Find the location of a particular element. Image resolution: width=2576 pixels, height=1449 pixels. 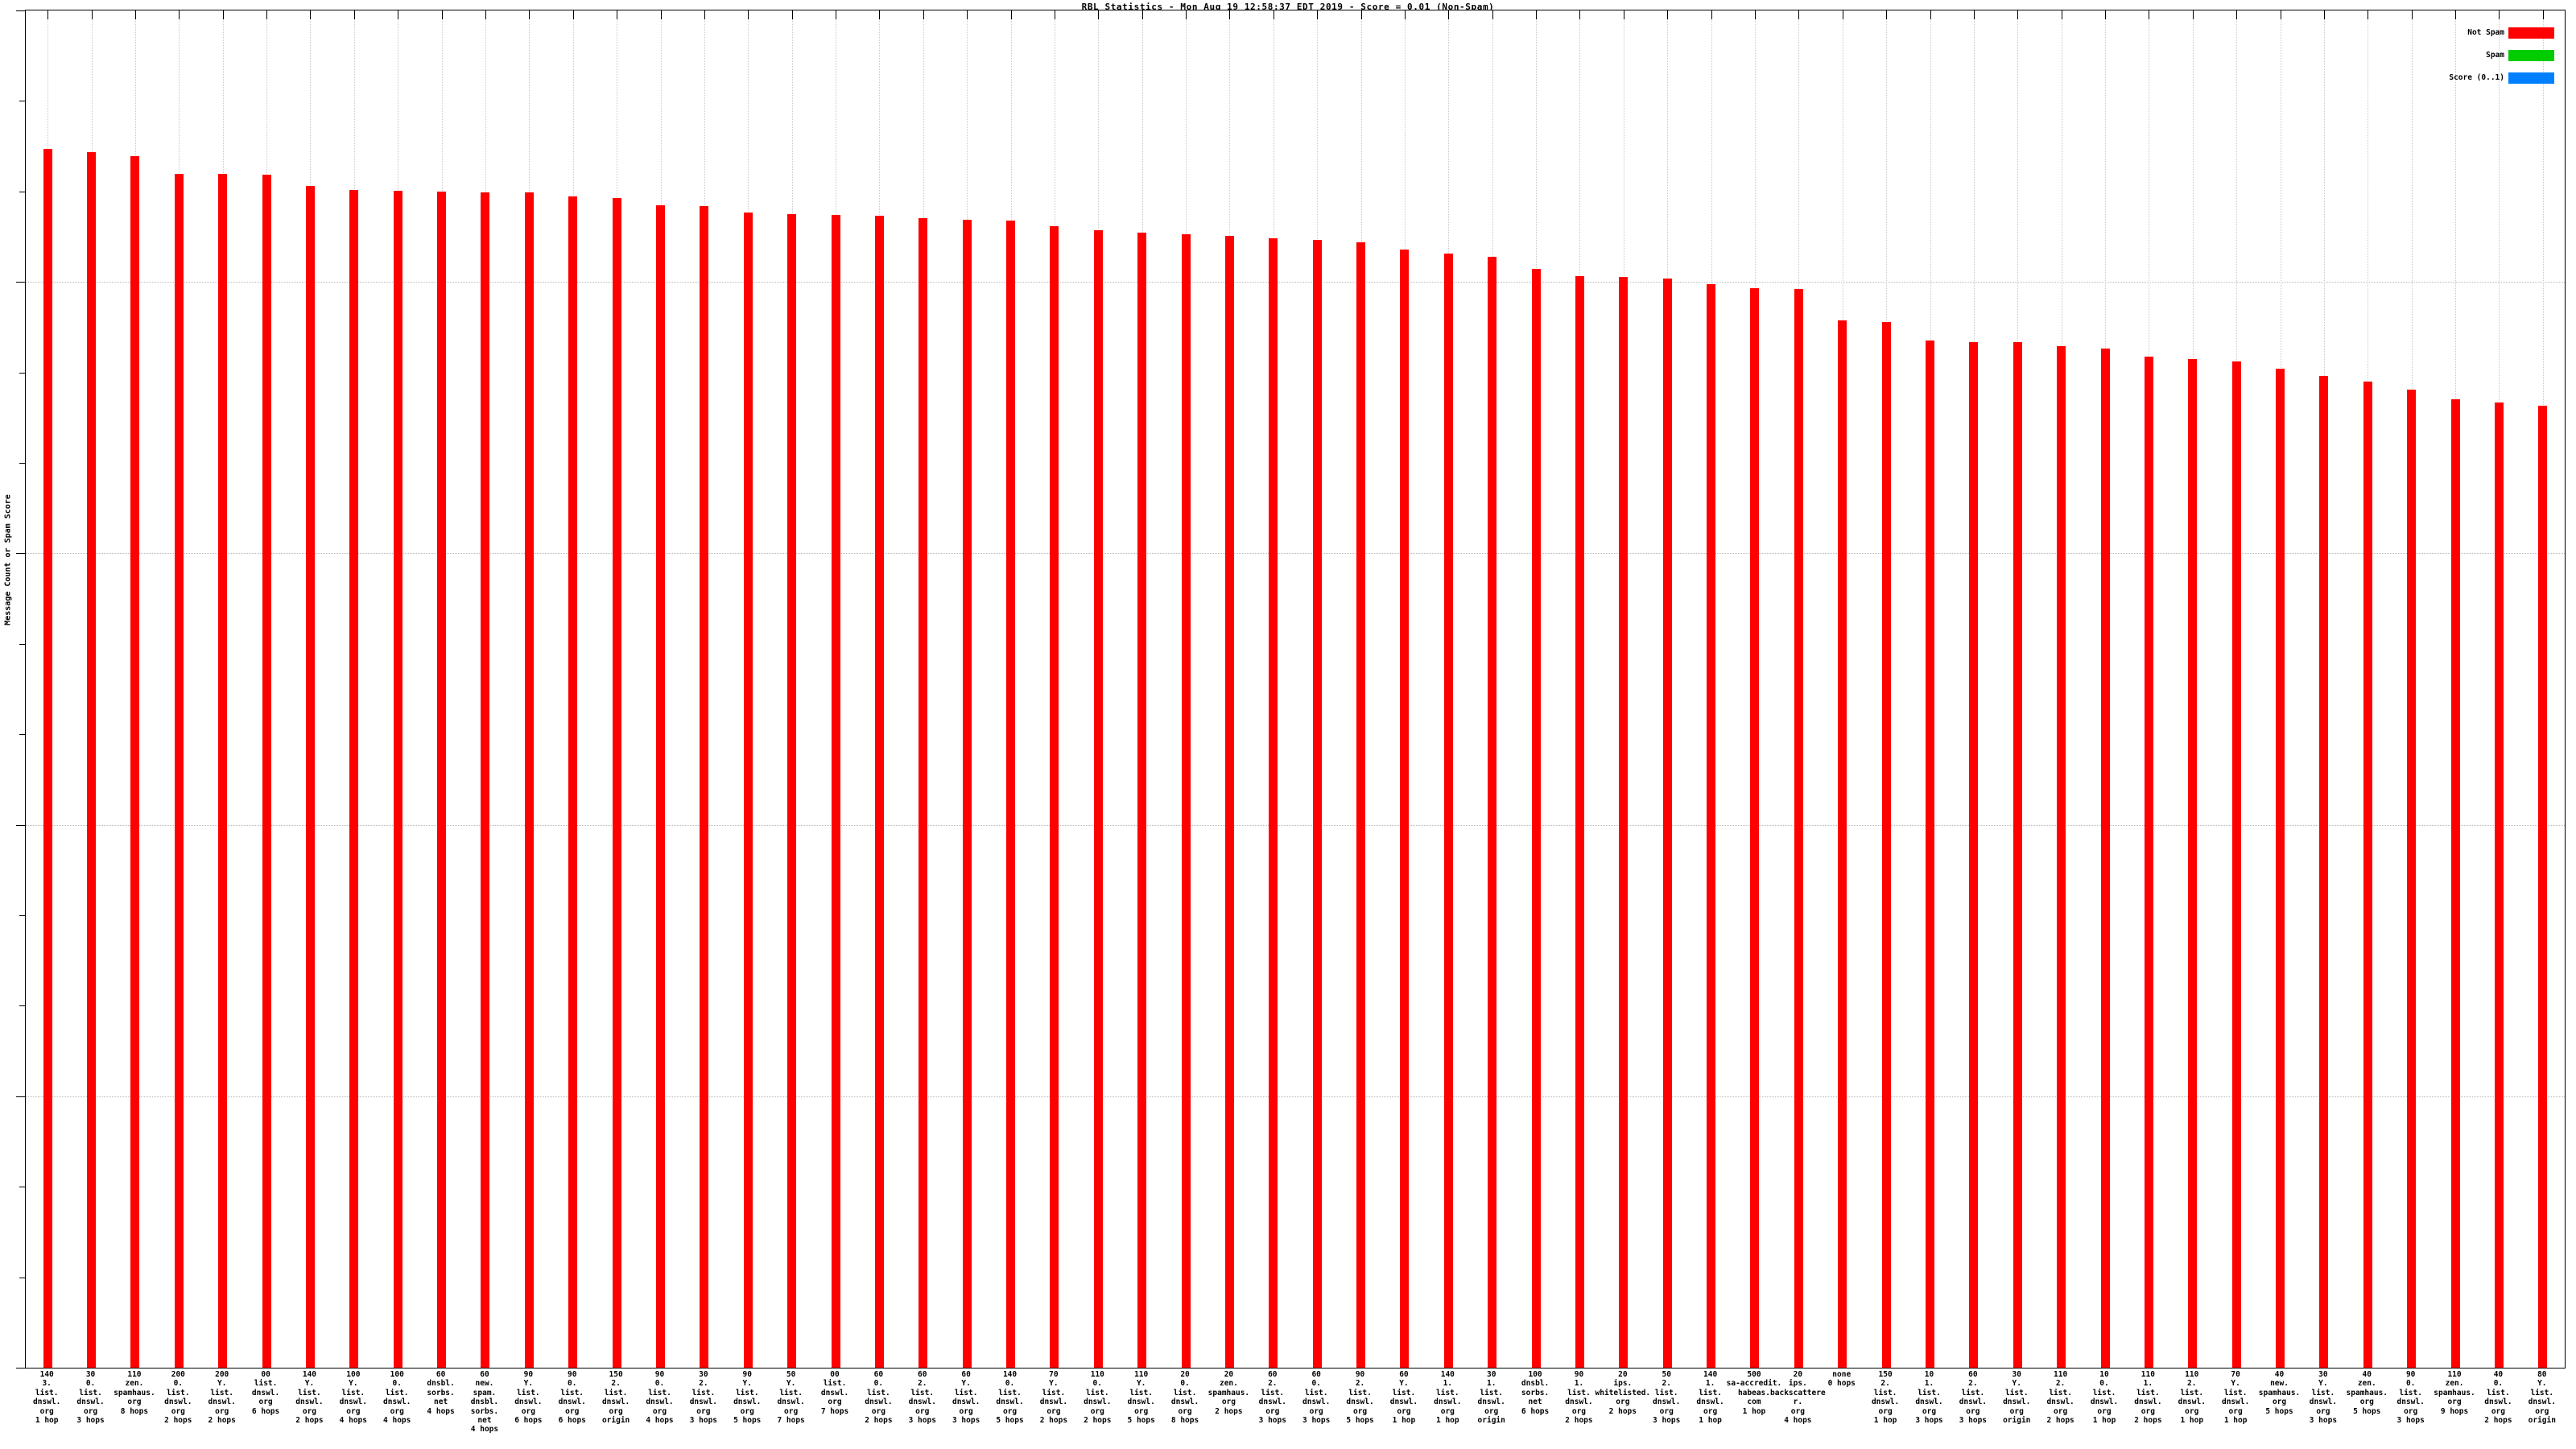

x-axis-tick-label-line: 90 is located at coordinates (659, 1374).